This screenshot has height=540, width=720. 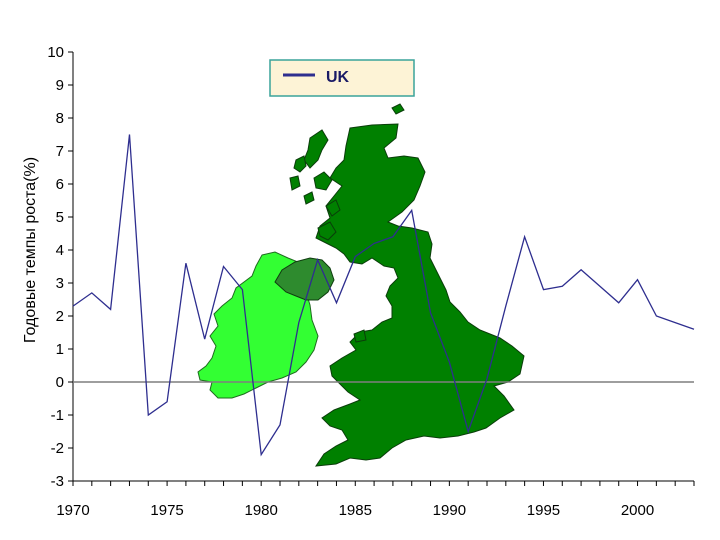 I want to click on x-tick-label: 1990, so click(x=449, y=510).